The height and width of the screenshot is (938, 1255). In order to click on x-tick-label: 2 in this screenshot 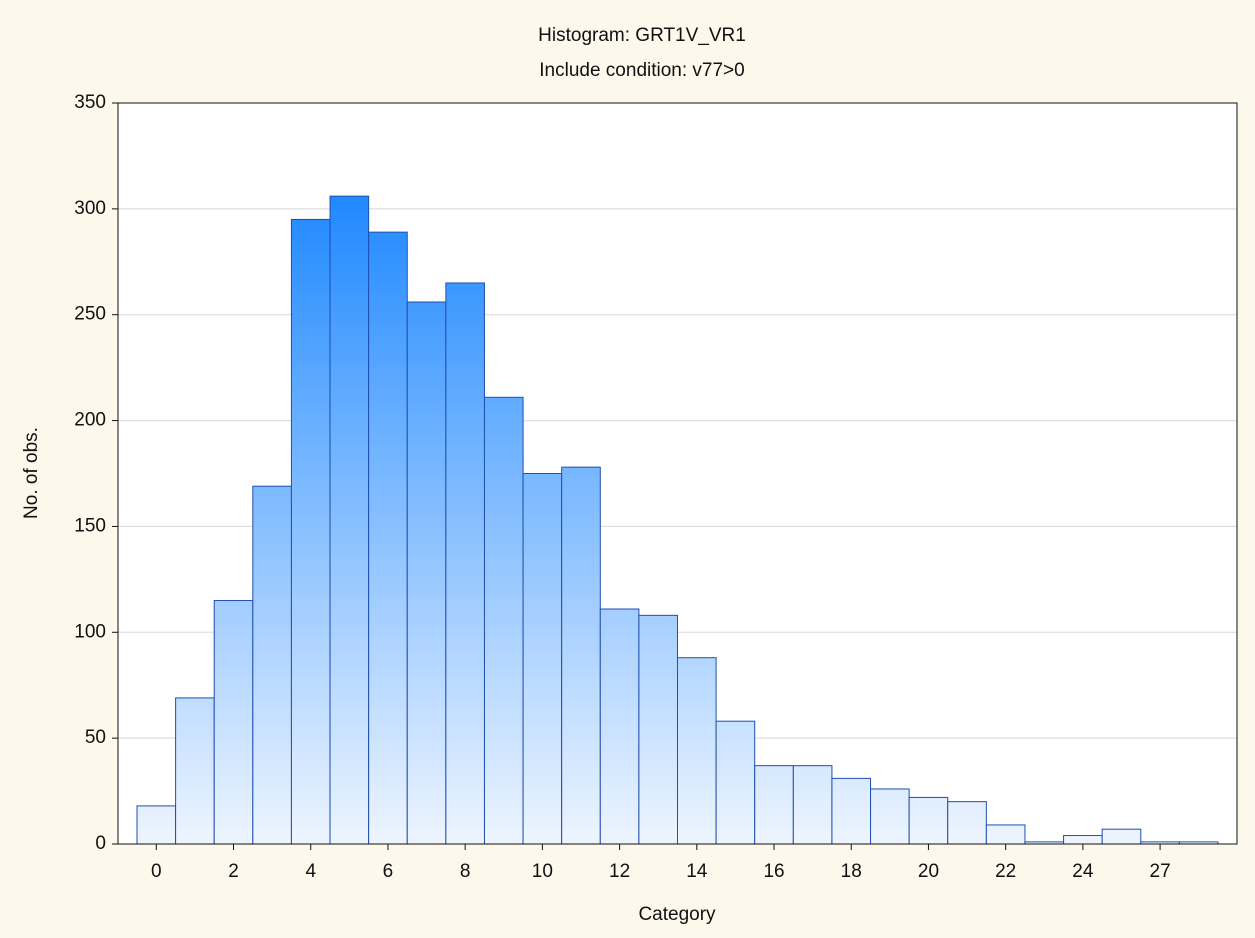, I will do `click(233, 871)`.